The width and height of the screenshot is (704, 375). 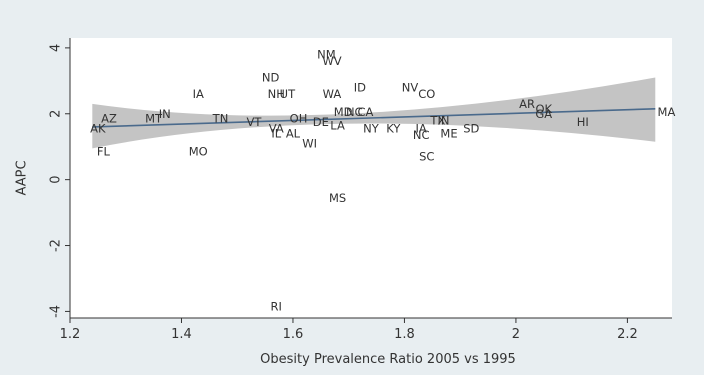 I want to click on y-tick-label: 4, so click(x=56, y=48).